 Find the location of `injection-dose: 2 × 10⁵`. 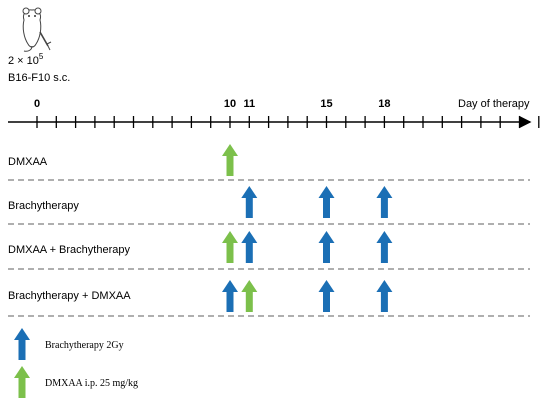

injection-dose: 2 × 10⁵ is located at coordinates (26, 59).